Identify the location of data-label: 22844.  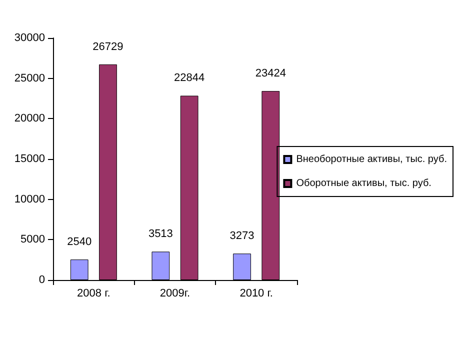
(189, 78).